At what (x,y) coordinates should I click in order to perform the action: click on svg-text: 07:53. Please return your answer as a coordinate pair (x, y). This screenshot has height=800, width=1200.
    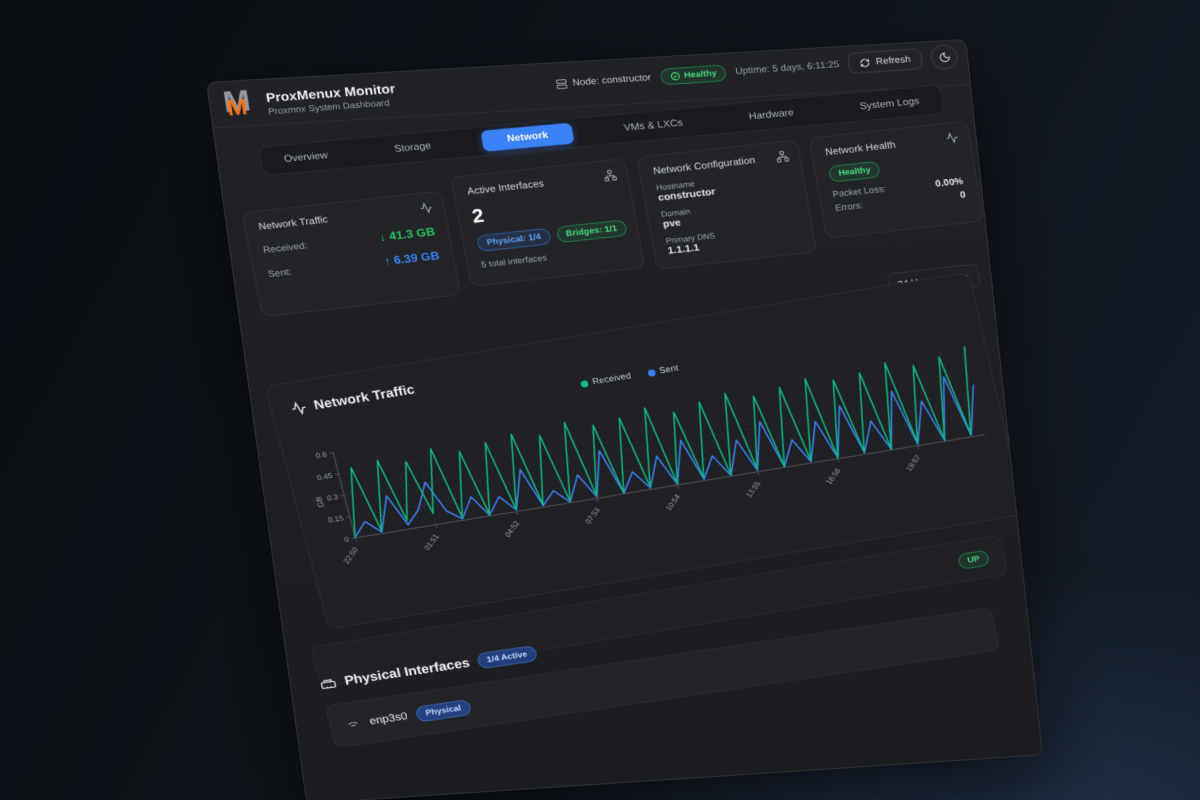
    Looking at the image, I should click on (593, 516).